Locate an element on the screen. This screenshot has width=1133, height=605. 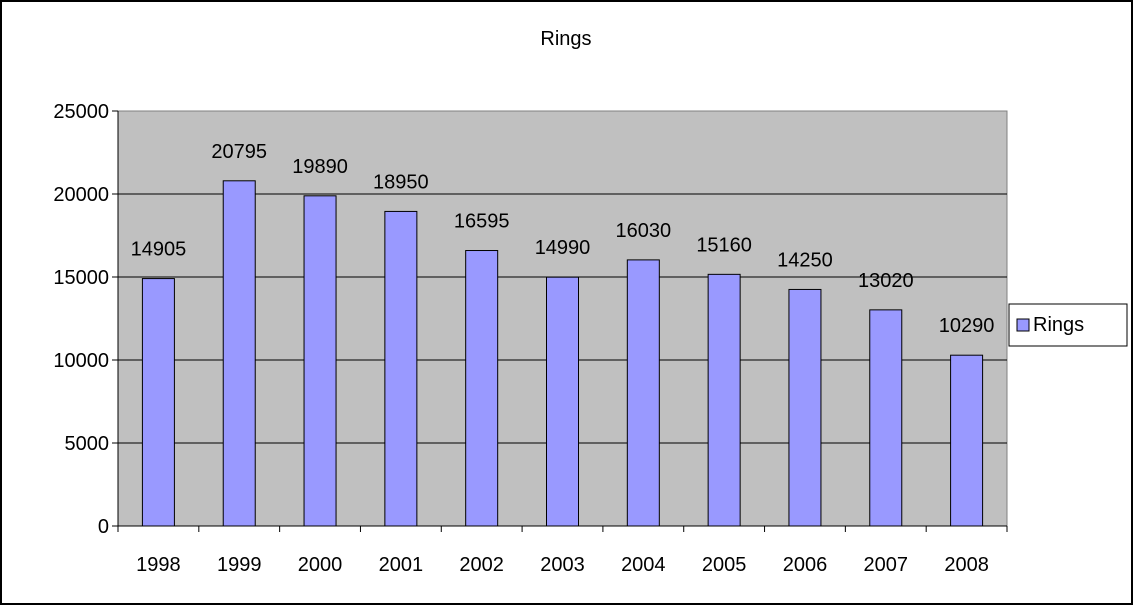
x-tick-label: 2001 is located at coordinates (401, 565).